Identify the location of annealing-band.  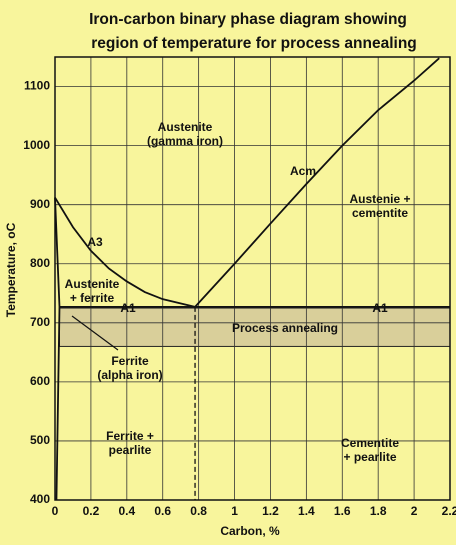
(254, 327).